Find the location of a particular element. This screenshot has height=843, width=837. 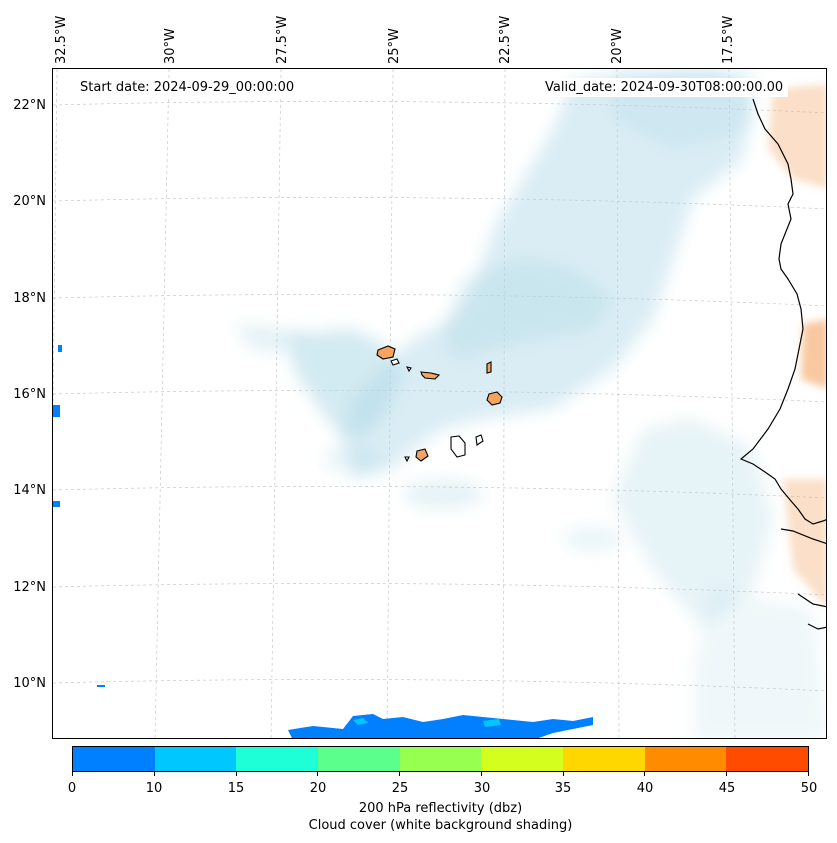

lat-tick-label: 20°N is located at coordinates (29, 201).